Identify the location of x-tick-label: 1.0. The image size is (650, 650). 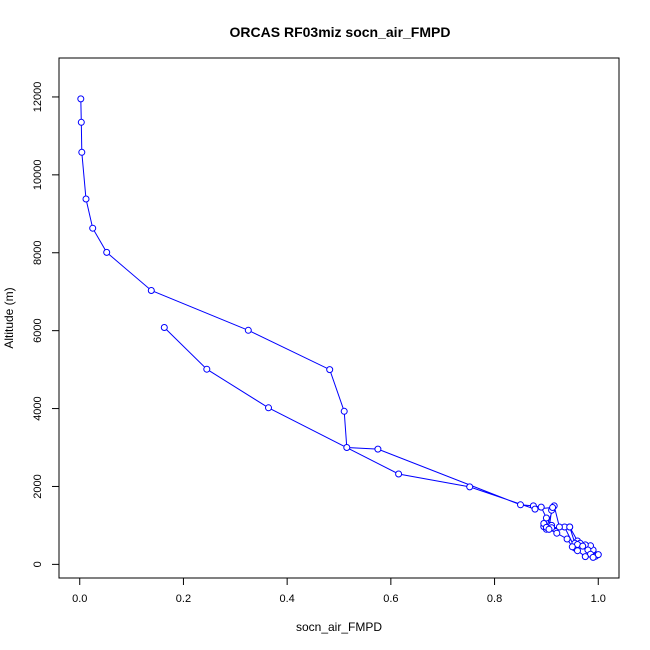
(598, 599).